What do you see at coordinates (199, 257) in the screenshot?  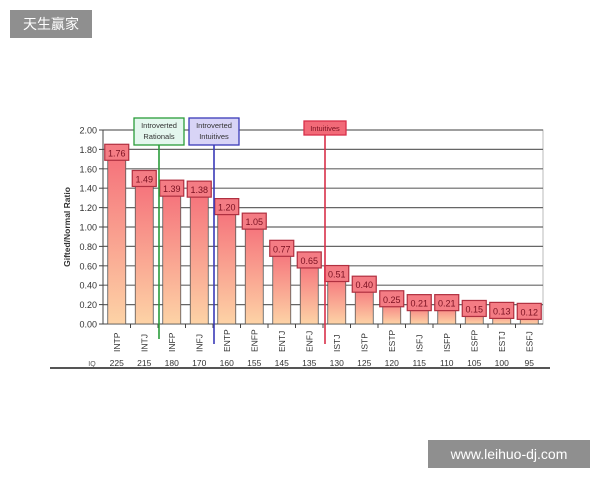 I see `bar-infj` at bounding box center [199, 257].